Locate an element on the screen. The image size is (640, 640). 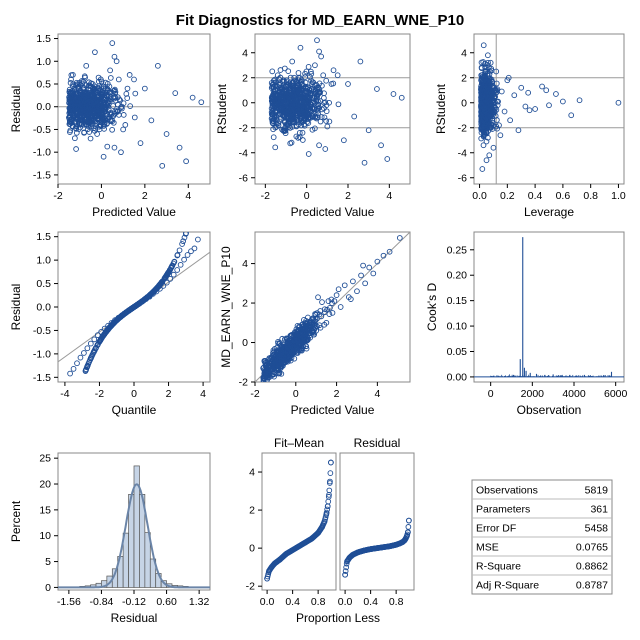
x-axis-label: Observation is located at coordinates (549, 410).